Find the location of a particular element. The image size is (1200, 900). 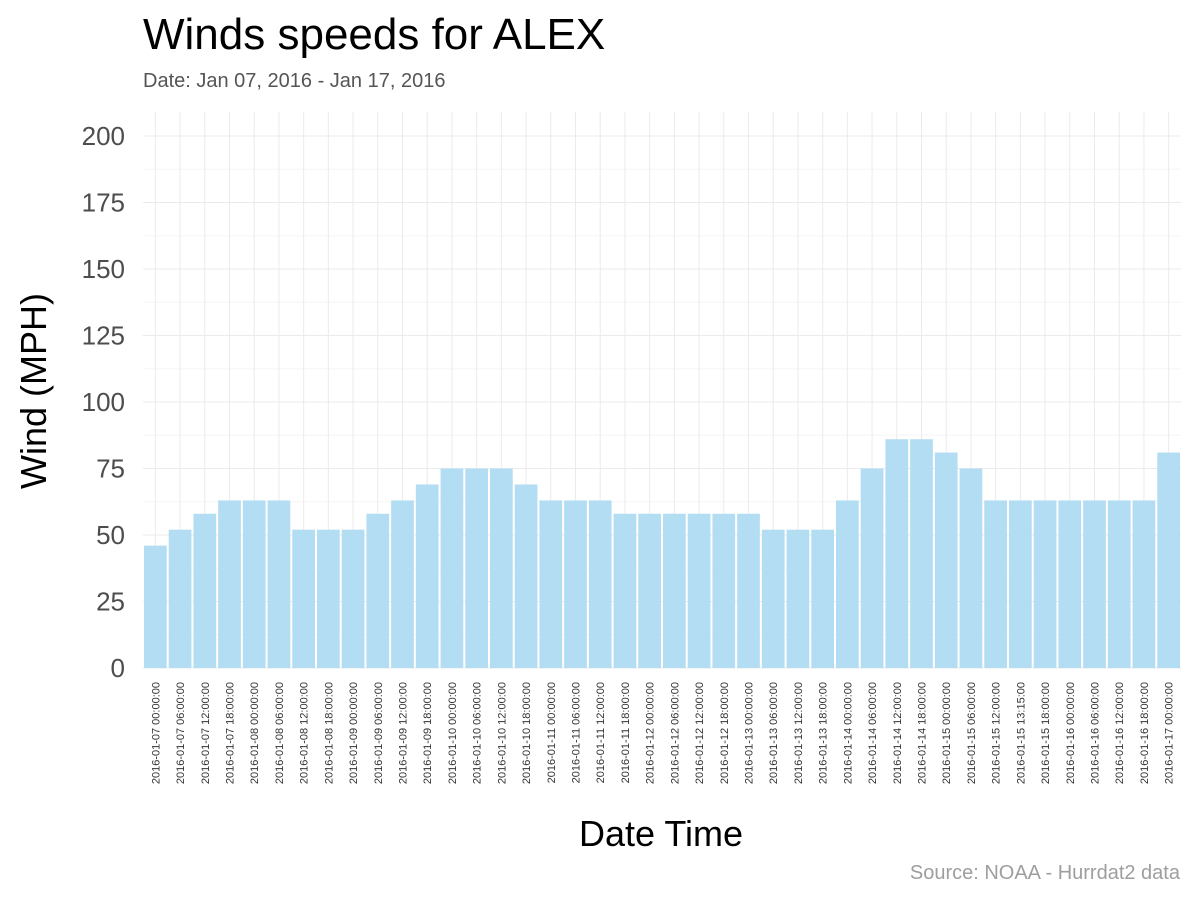

bar-2016-01-15 12:00:00 is located at coordinates (995, 584).